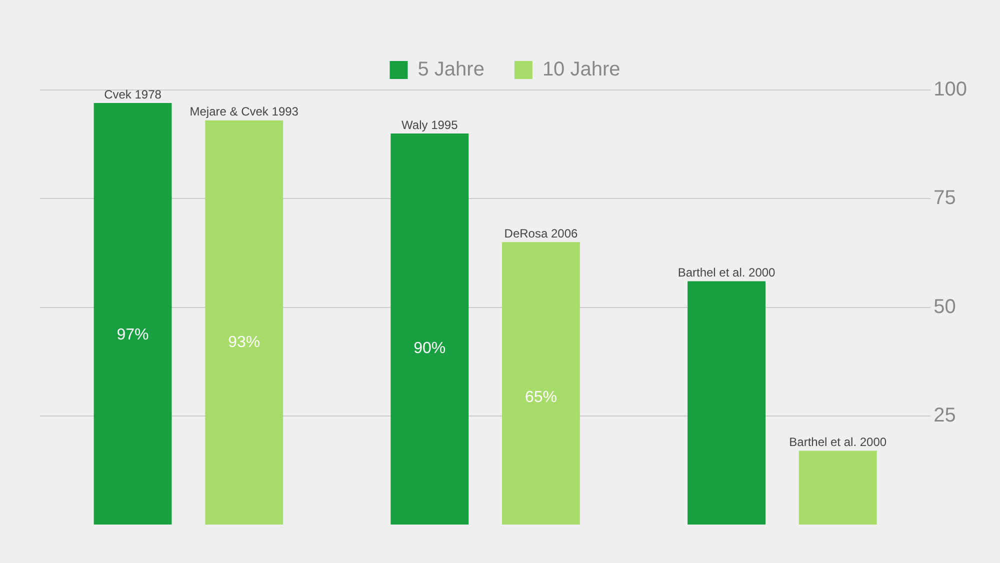  I want to click on y-tick-label: 25, so click(945, 415).